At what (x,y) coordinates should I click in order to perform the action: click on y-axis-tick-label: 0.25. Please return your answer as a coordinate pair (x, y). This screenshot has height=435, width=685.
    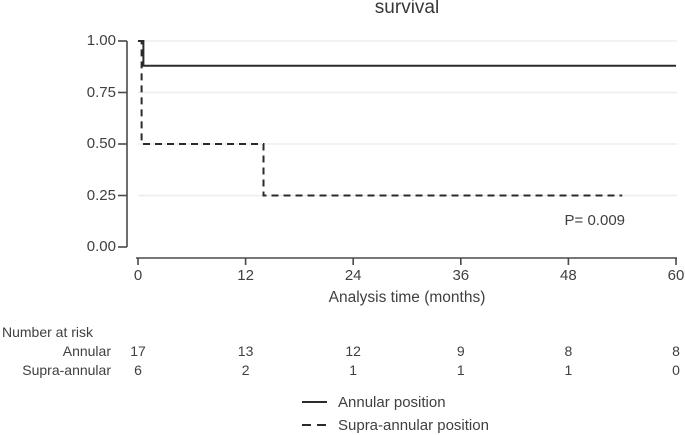
    Looking at the image, I should click on (101, 195).